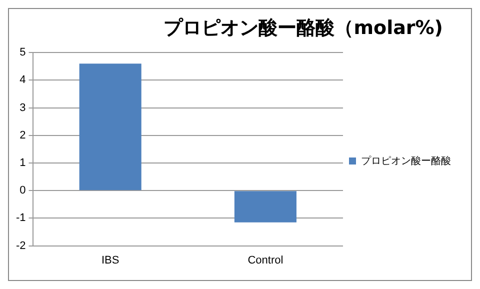 This screenshot has width=480, height=289. I want to click on y-tick-label: 3, so click(23, 108).